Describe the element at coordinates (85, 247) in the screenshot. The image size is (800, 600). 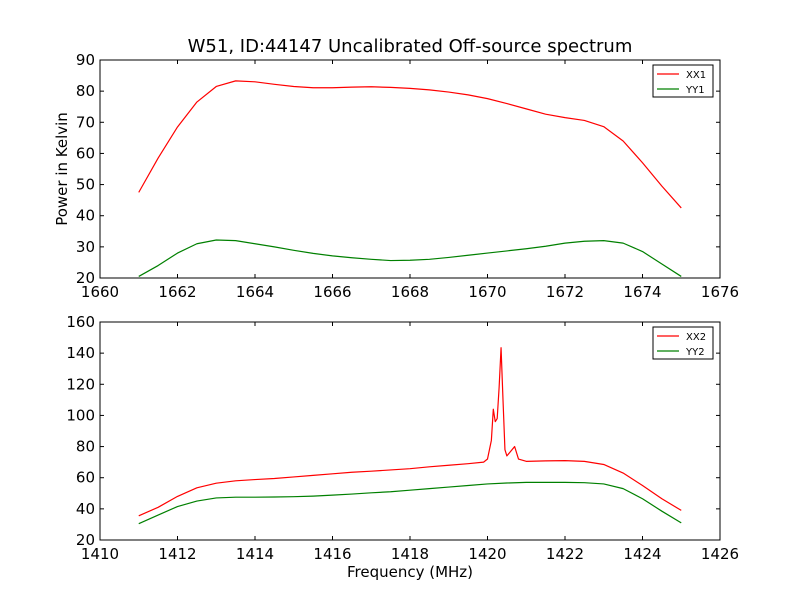
I see `y-tick-label: 30` at that location.